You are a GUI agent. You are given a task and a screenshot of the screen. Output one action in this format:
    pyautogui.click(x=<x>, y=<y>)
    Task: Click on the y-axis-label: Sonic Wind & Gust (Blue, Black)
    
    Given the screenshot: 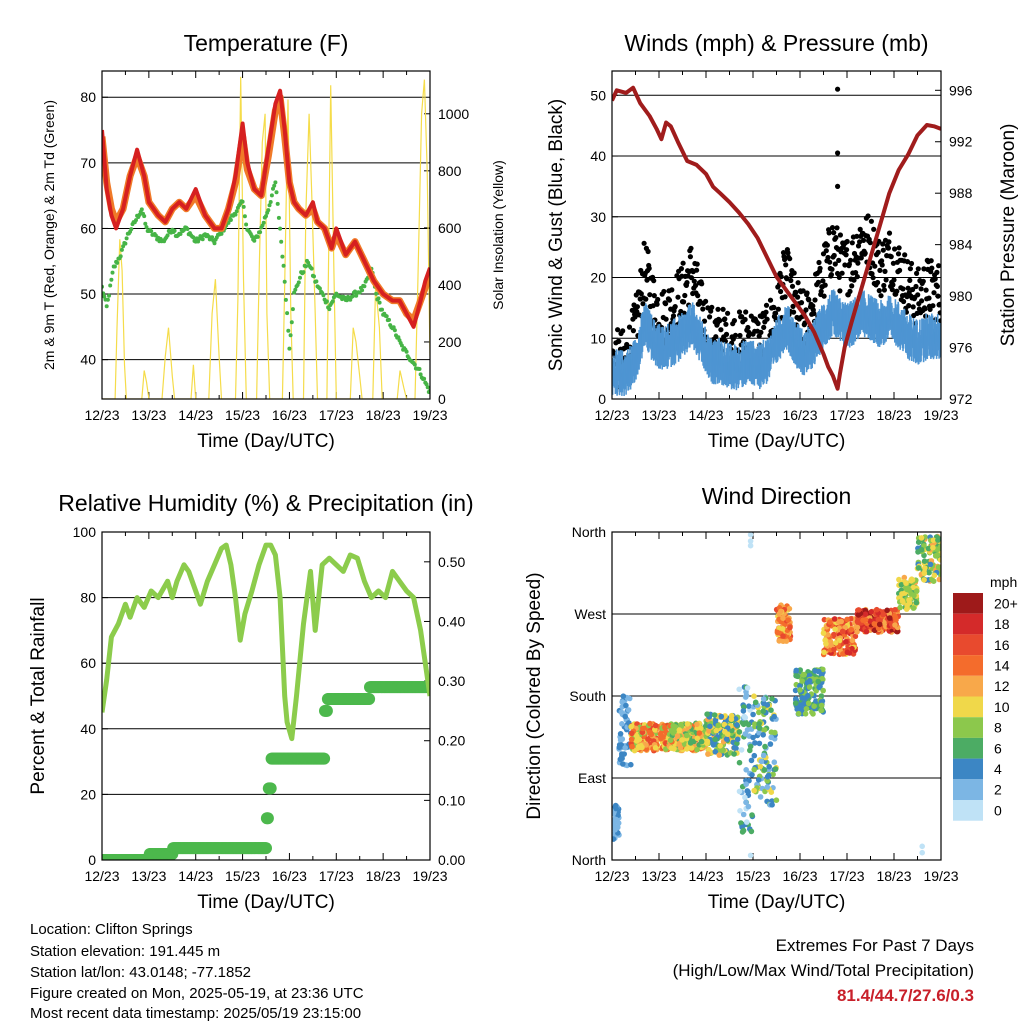 What is the action you would take?
    pyautogui.click(x=556, y=235)
    